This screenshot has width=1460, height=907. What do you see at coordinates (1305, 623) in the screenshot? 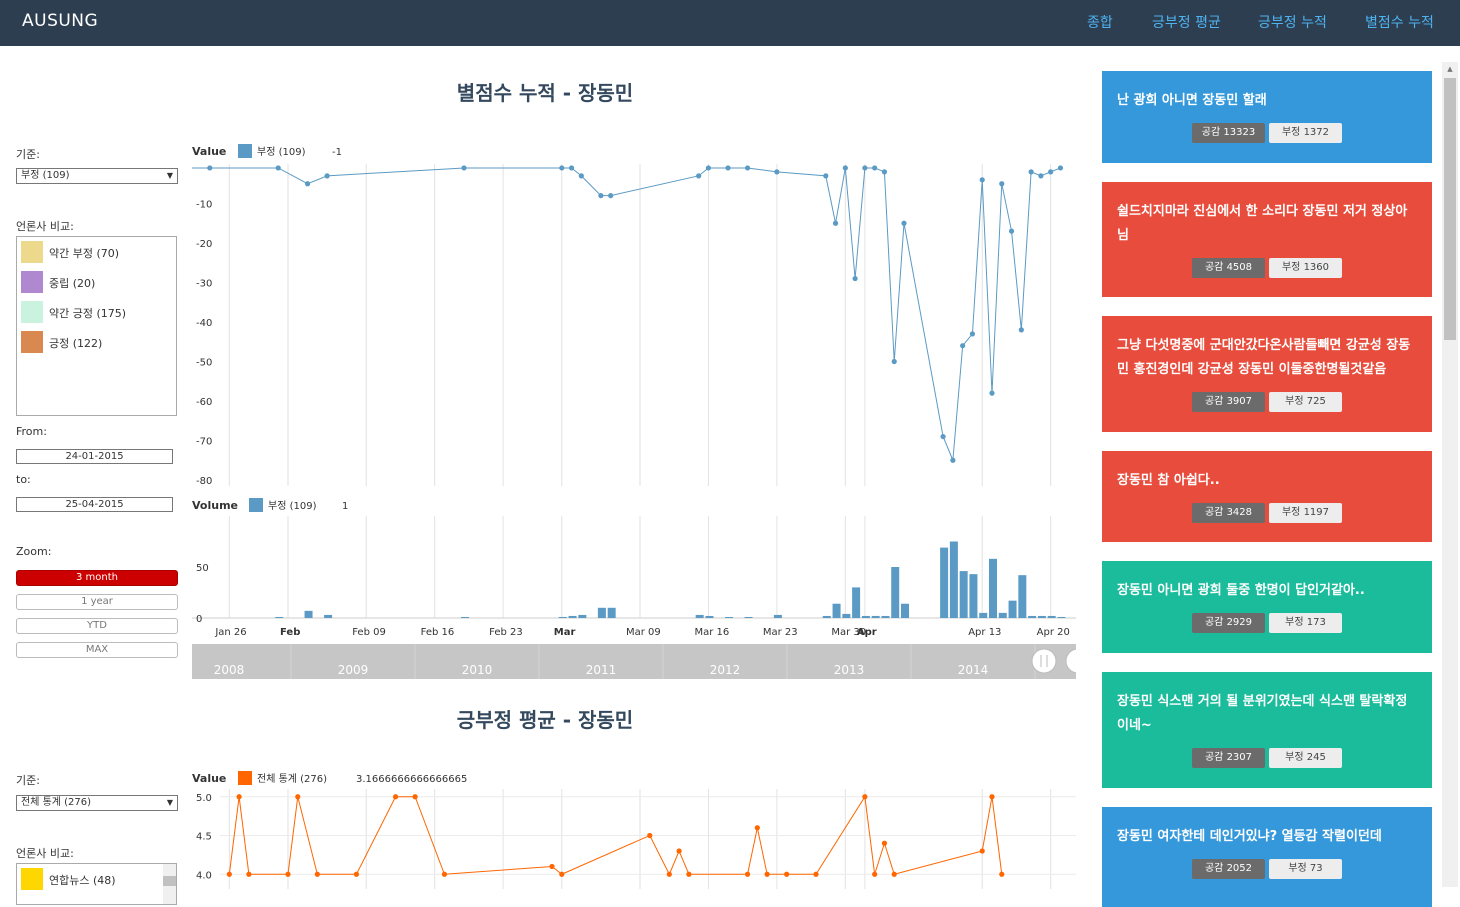
I see `negative-count-badge: 부정 173` at bounding box center [1305, 623].